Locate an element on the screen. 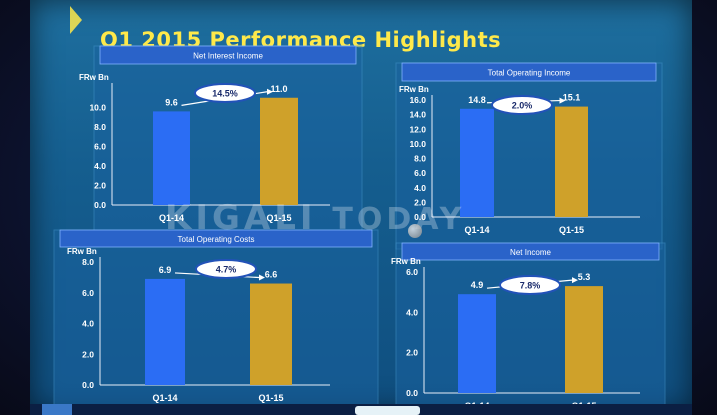 This screenshot has width=717, height=415. chart-title: Total Operating Costs is located at coordinates (216, 239).